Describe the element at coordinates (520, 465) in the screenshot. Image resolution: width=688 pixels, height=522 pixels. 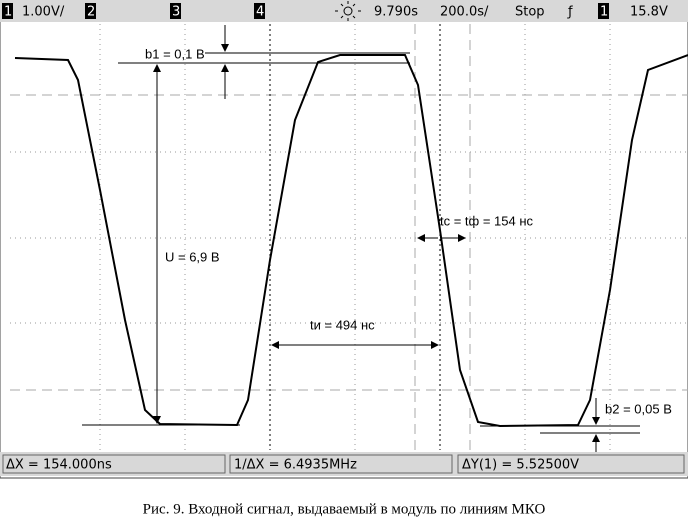
I see `measurement: ΔY(1) = 5.52500V` at that location.